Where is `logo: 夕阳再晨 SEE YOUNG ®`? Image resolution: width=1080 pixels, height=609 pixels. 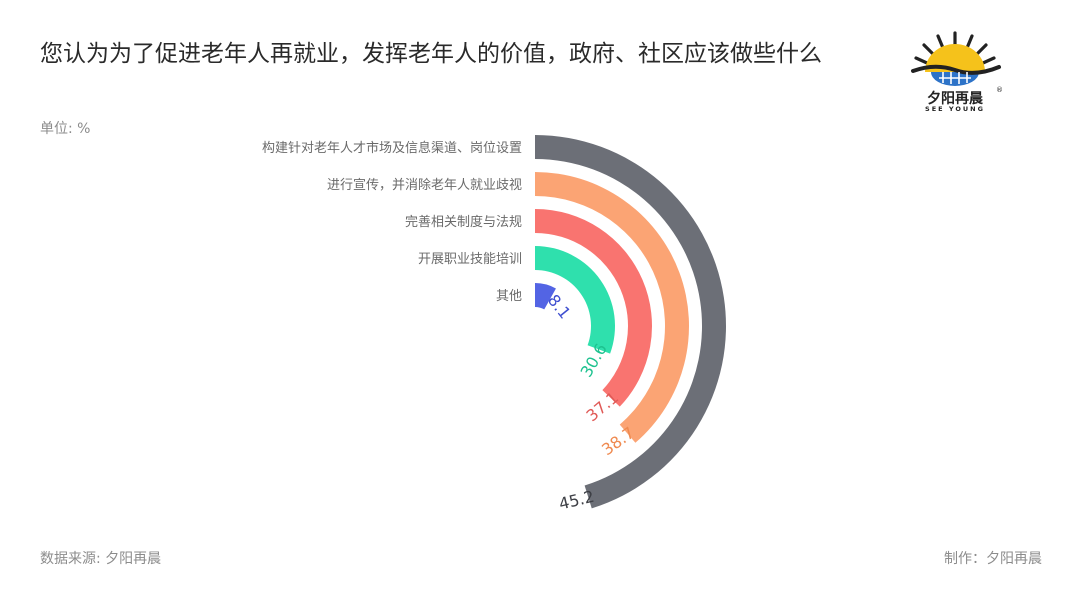 logo: 夕阳再晨 SEE YOUNG ® is located at coordinates (961, 71).